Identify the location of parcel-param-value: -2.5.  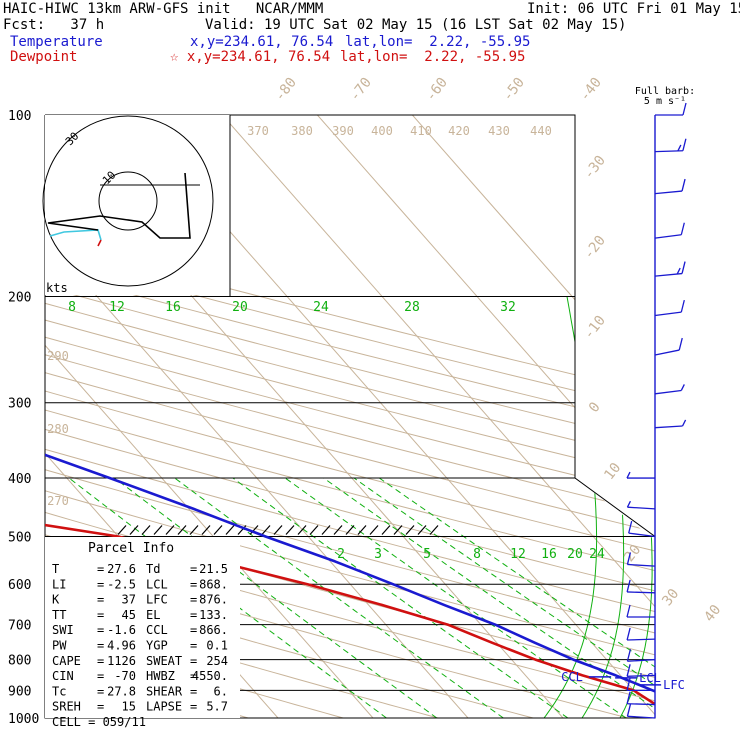
(121, 584).